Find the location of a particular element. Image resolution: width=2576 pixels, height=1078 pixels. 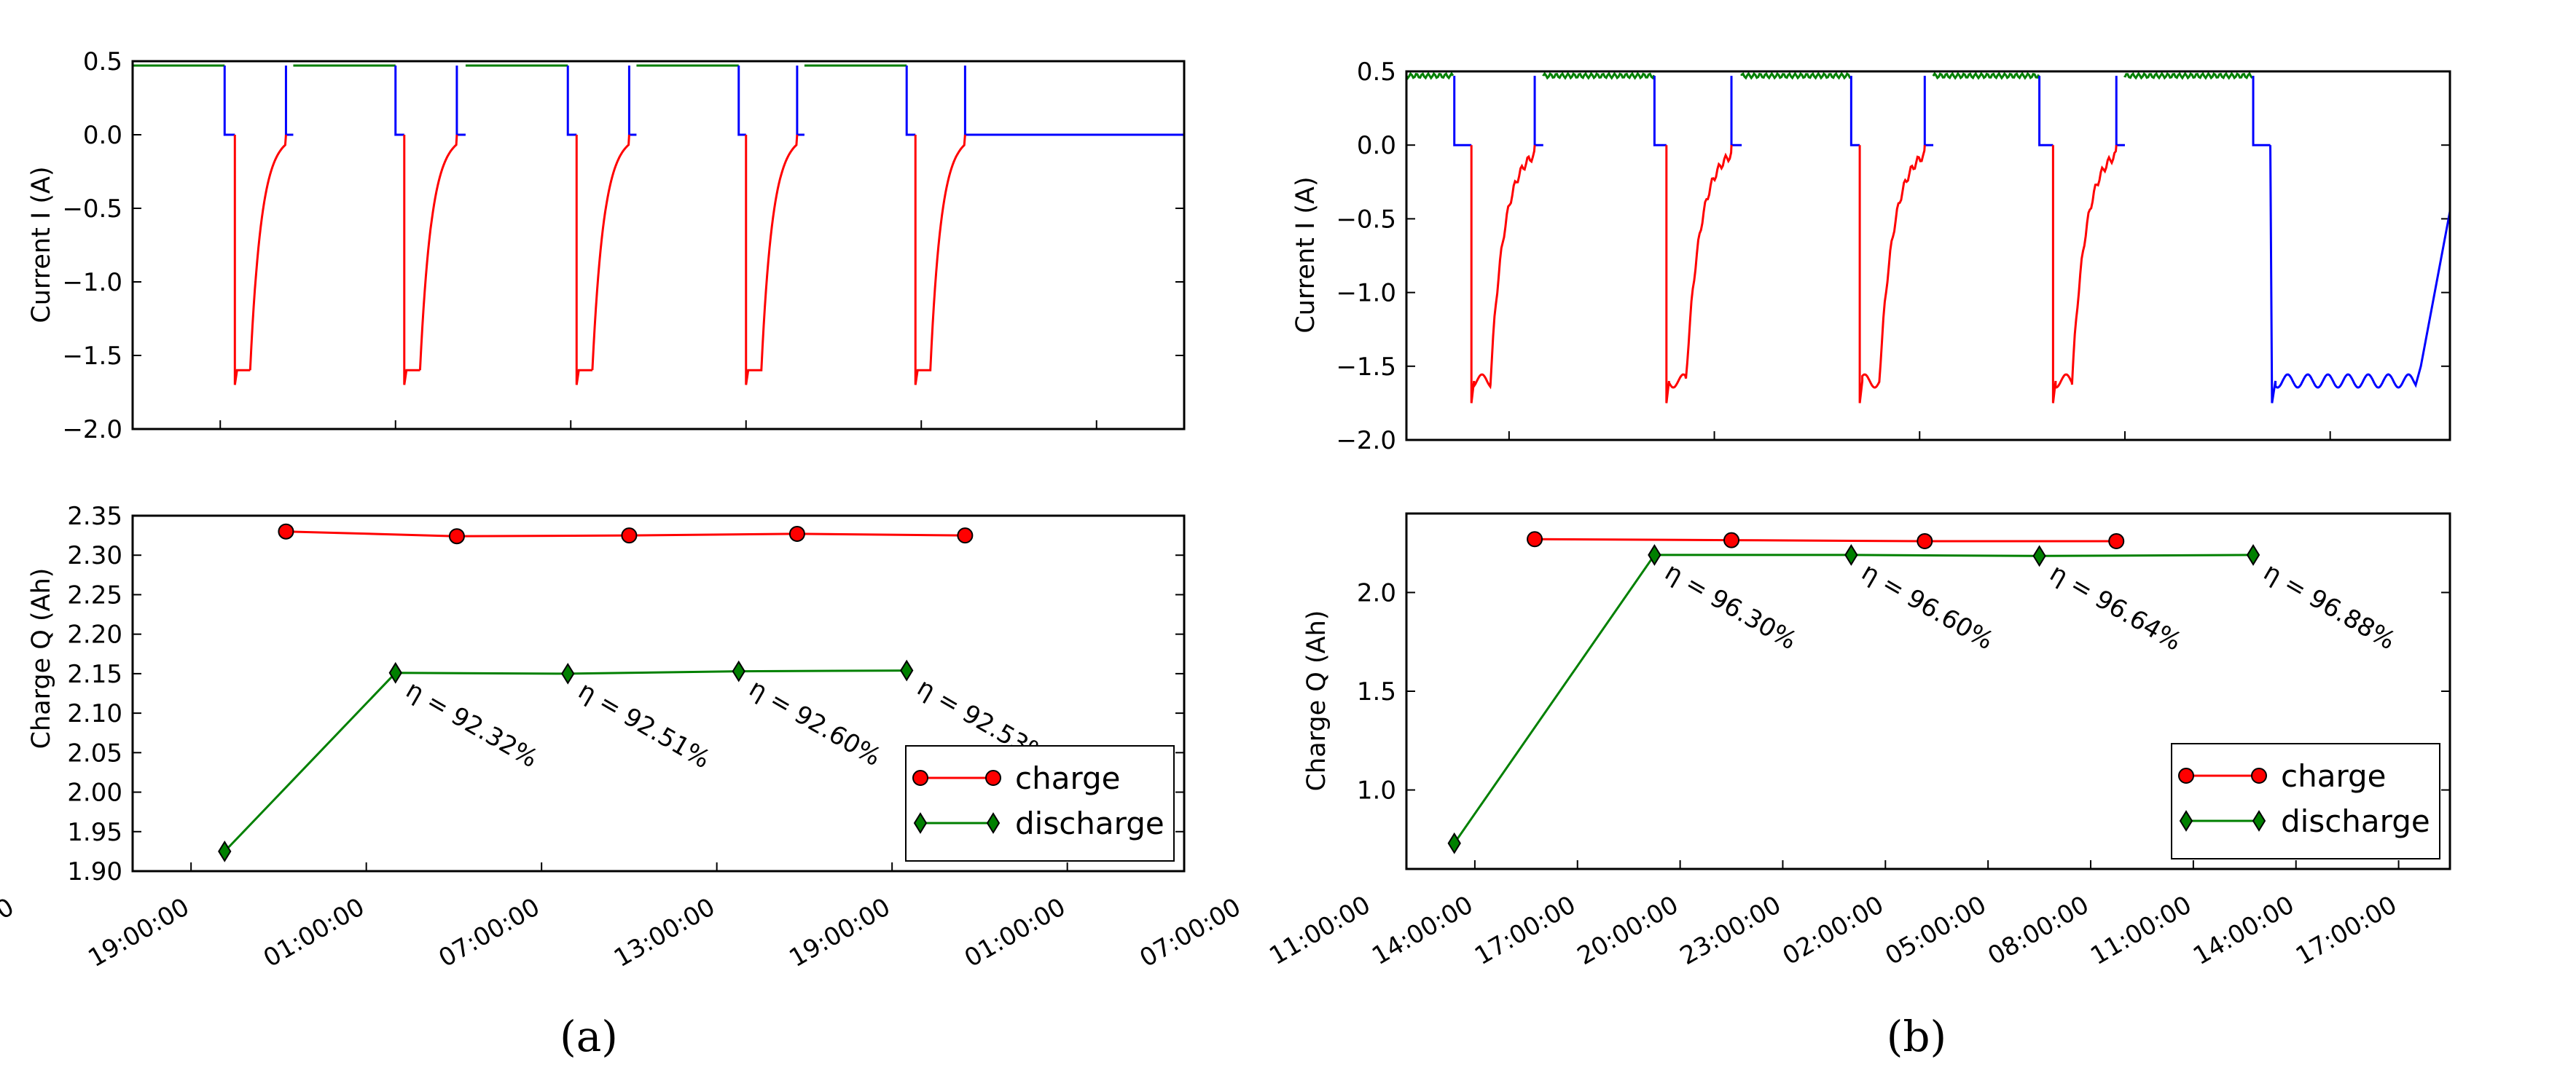

panel-a-current-ytick-label: −2.0 is located at coordinates (92, 429).